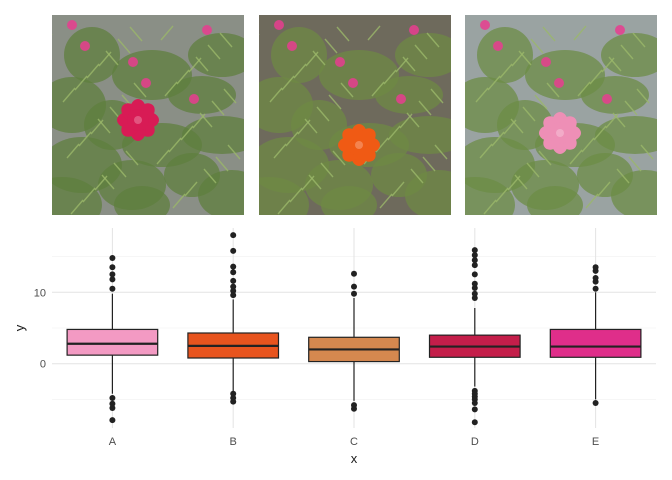 The height and width of the screenshot is (480, 672). I want to click on y-tick-label: 0, so click(43, 365).